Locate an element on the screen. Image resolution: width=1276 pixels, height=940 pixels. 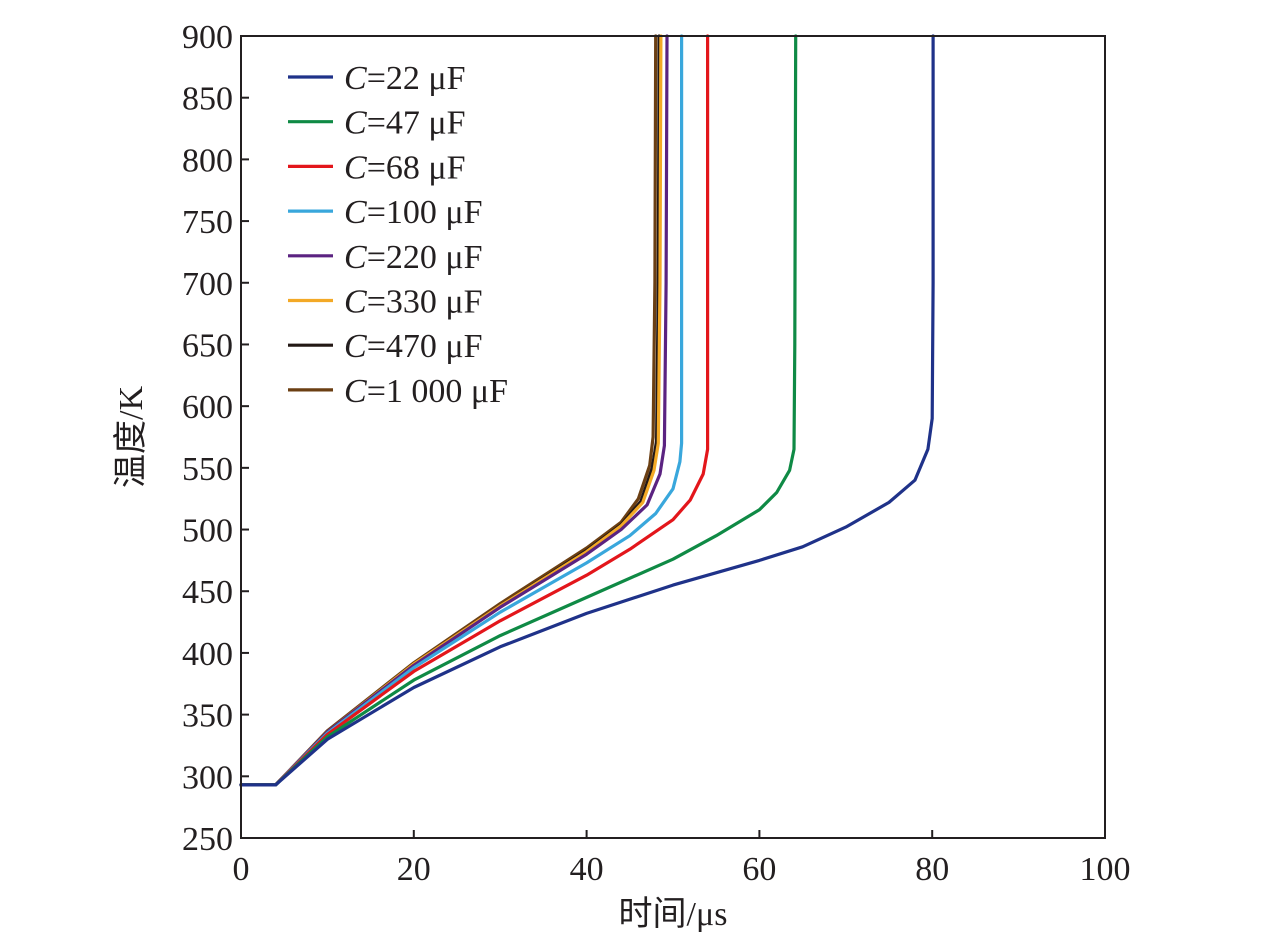
x-tick-label: 60 is located at coordinates (759, 869).